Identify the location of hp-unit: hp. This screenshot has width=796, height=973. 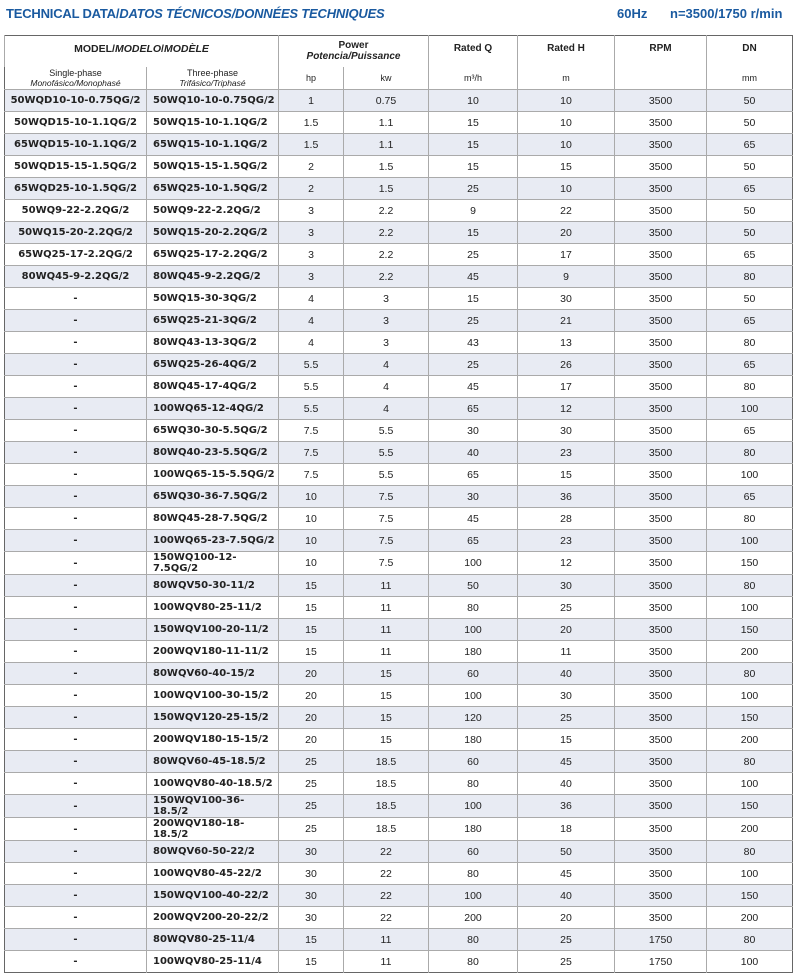
(311, 78).